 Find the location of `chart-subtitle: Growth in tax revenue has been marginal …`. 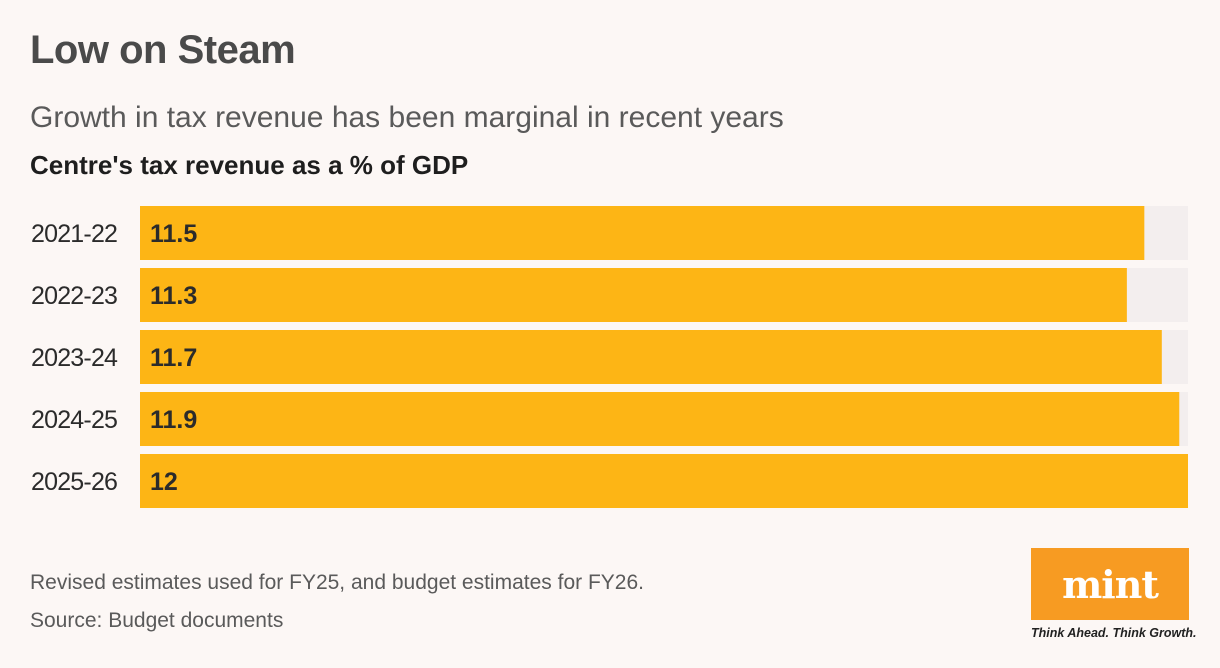

chart-subtitle: Growth in tax revenue has been marginal … is located at coordinates (407, 117).